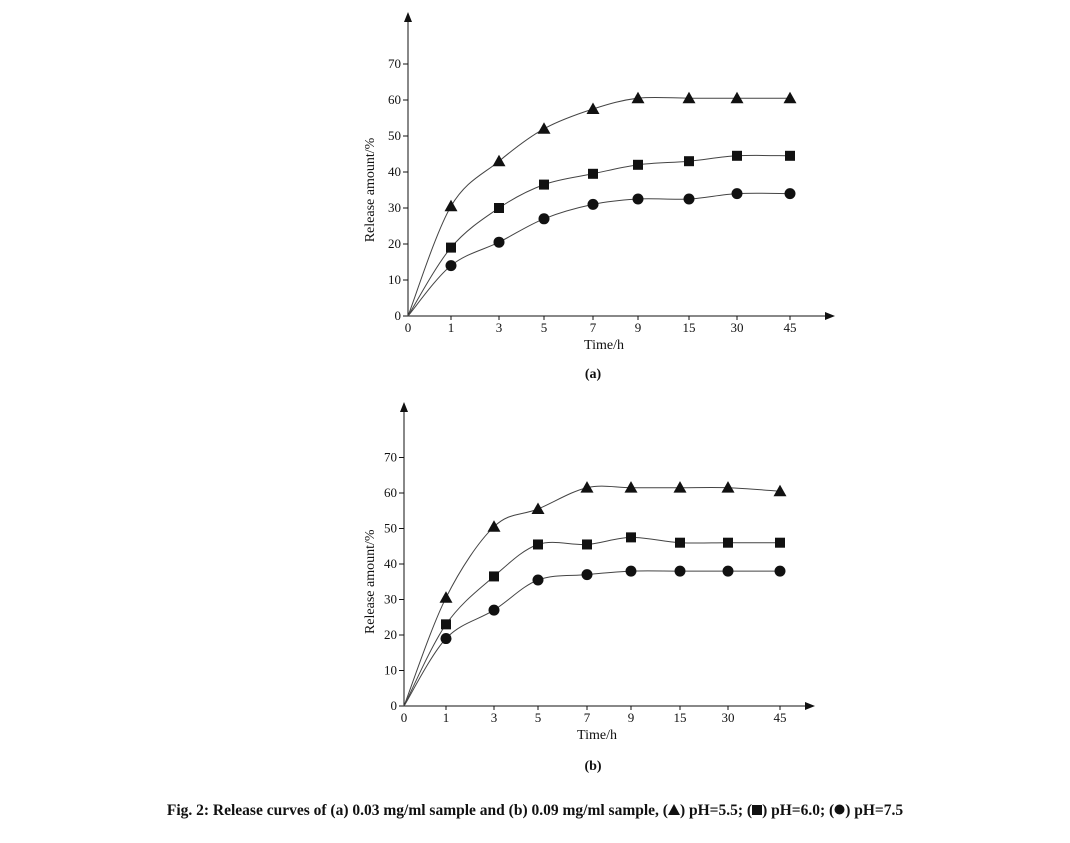 This screenshot has height=843, width=1070. What do you see at coordinates (716, 810) in the screenshot?
I see `caption-legend-label: ) pH=5.5; (` at bounding box center [716, 810].